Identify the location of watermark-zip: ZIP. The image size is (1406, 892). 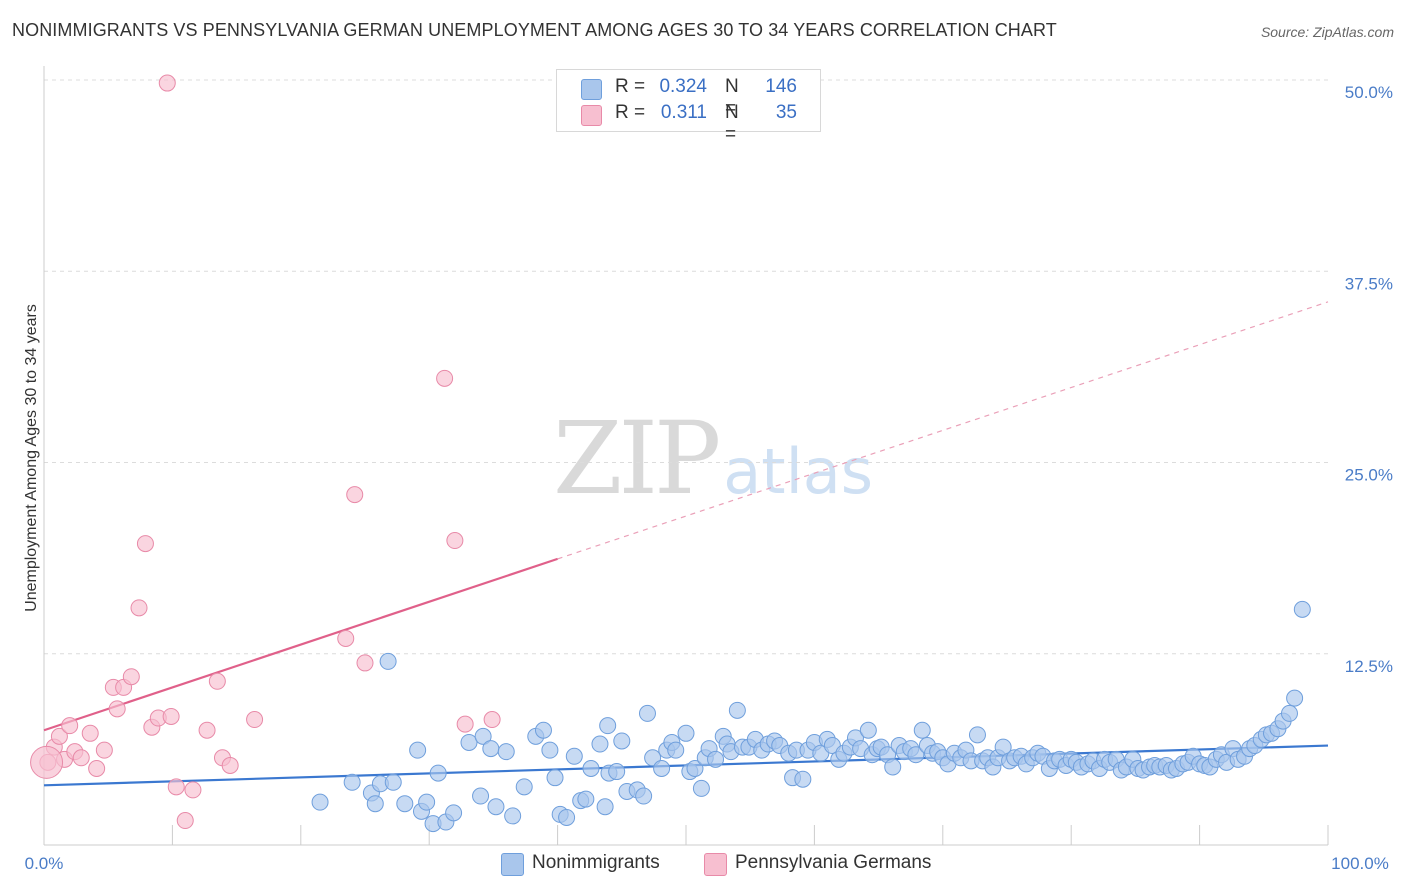
(637, 458).